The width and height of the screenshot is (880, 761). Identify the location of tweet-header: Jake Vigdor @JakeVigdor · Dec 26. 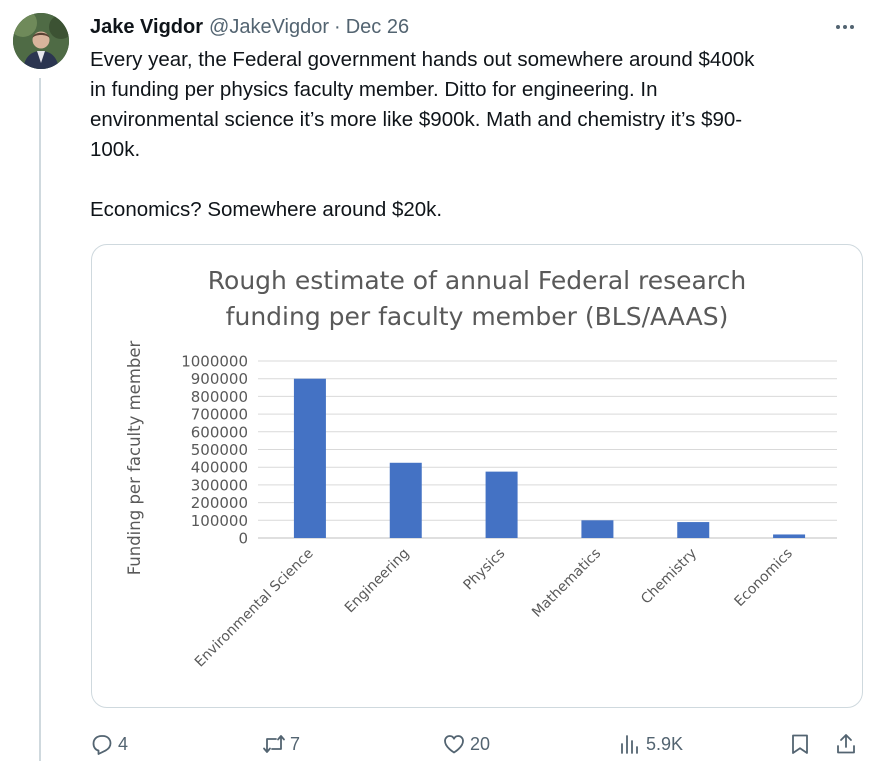
(249, 27).